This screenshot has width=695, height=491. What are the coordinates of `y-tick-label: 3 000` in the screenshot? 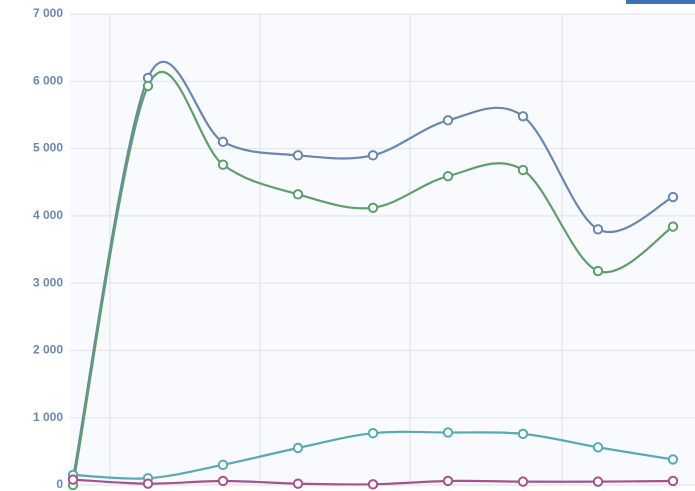 It's located at (48, 282).